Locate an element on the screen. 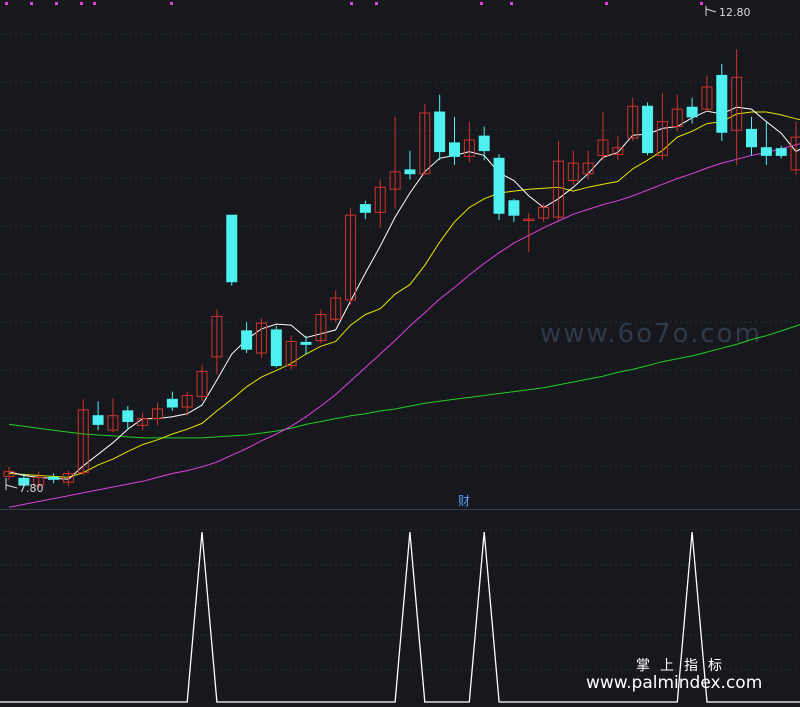 This screenshot has width=800, height=707. brand-title: 掌上指标 is located at coordinates (684, 666).